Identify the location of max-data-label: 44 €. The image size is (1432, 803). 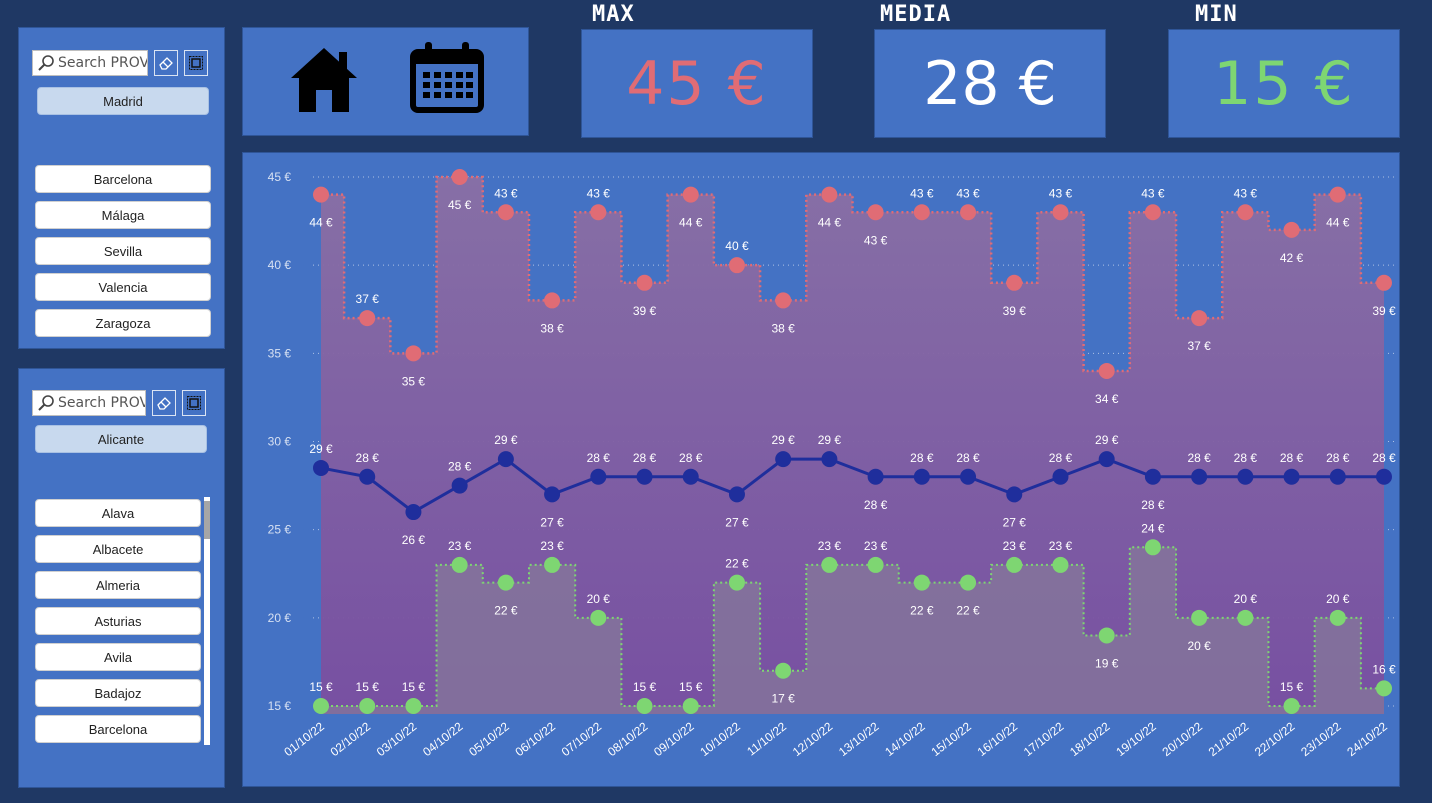
(830, 223).